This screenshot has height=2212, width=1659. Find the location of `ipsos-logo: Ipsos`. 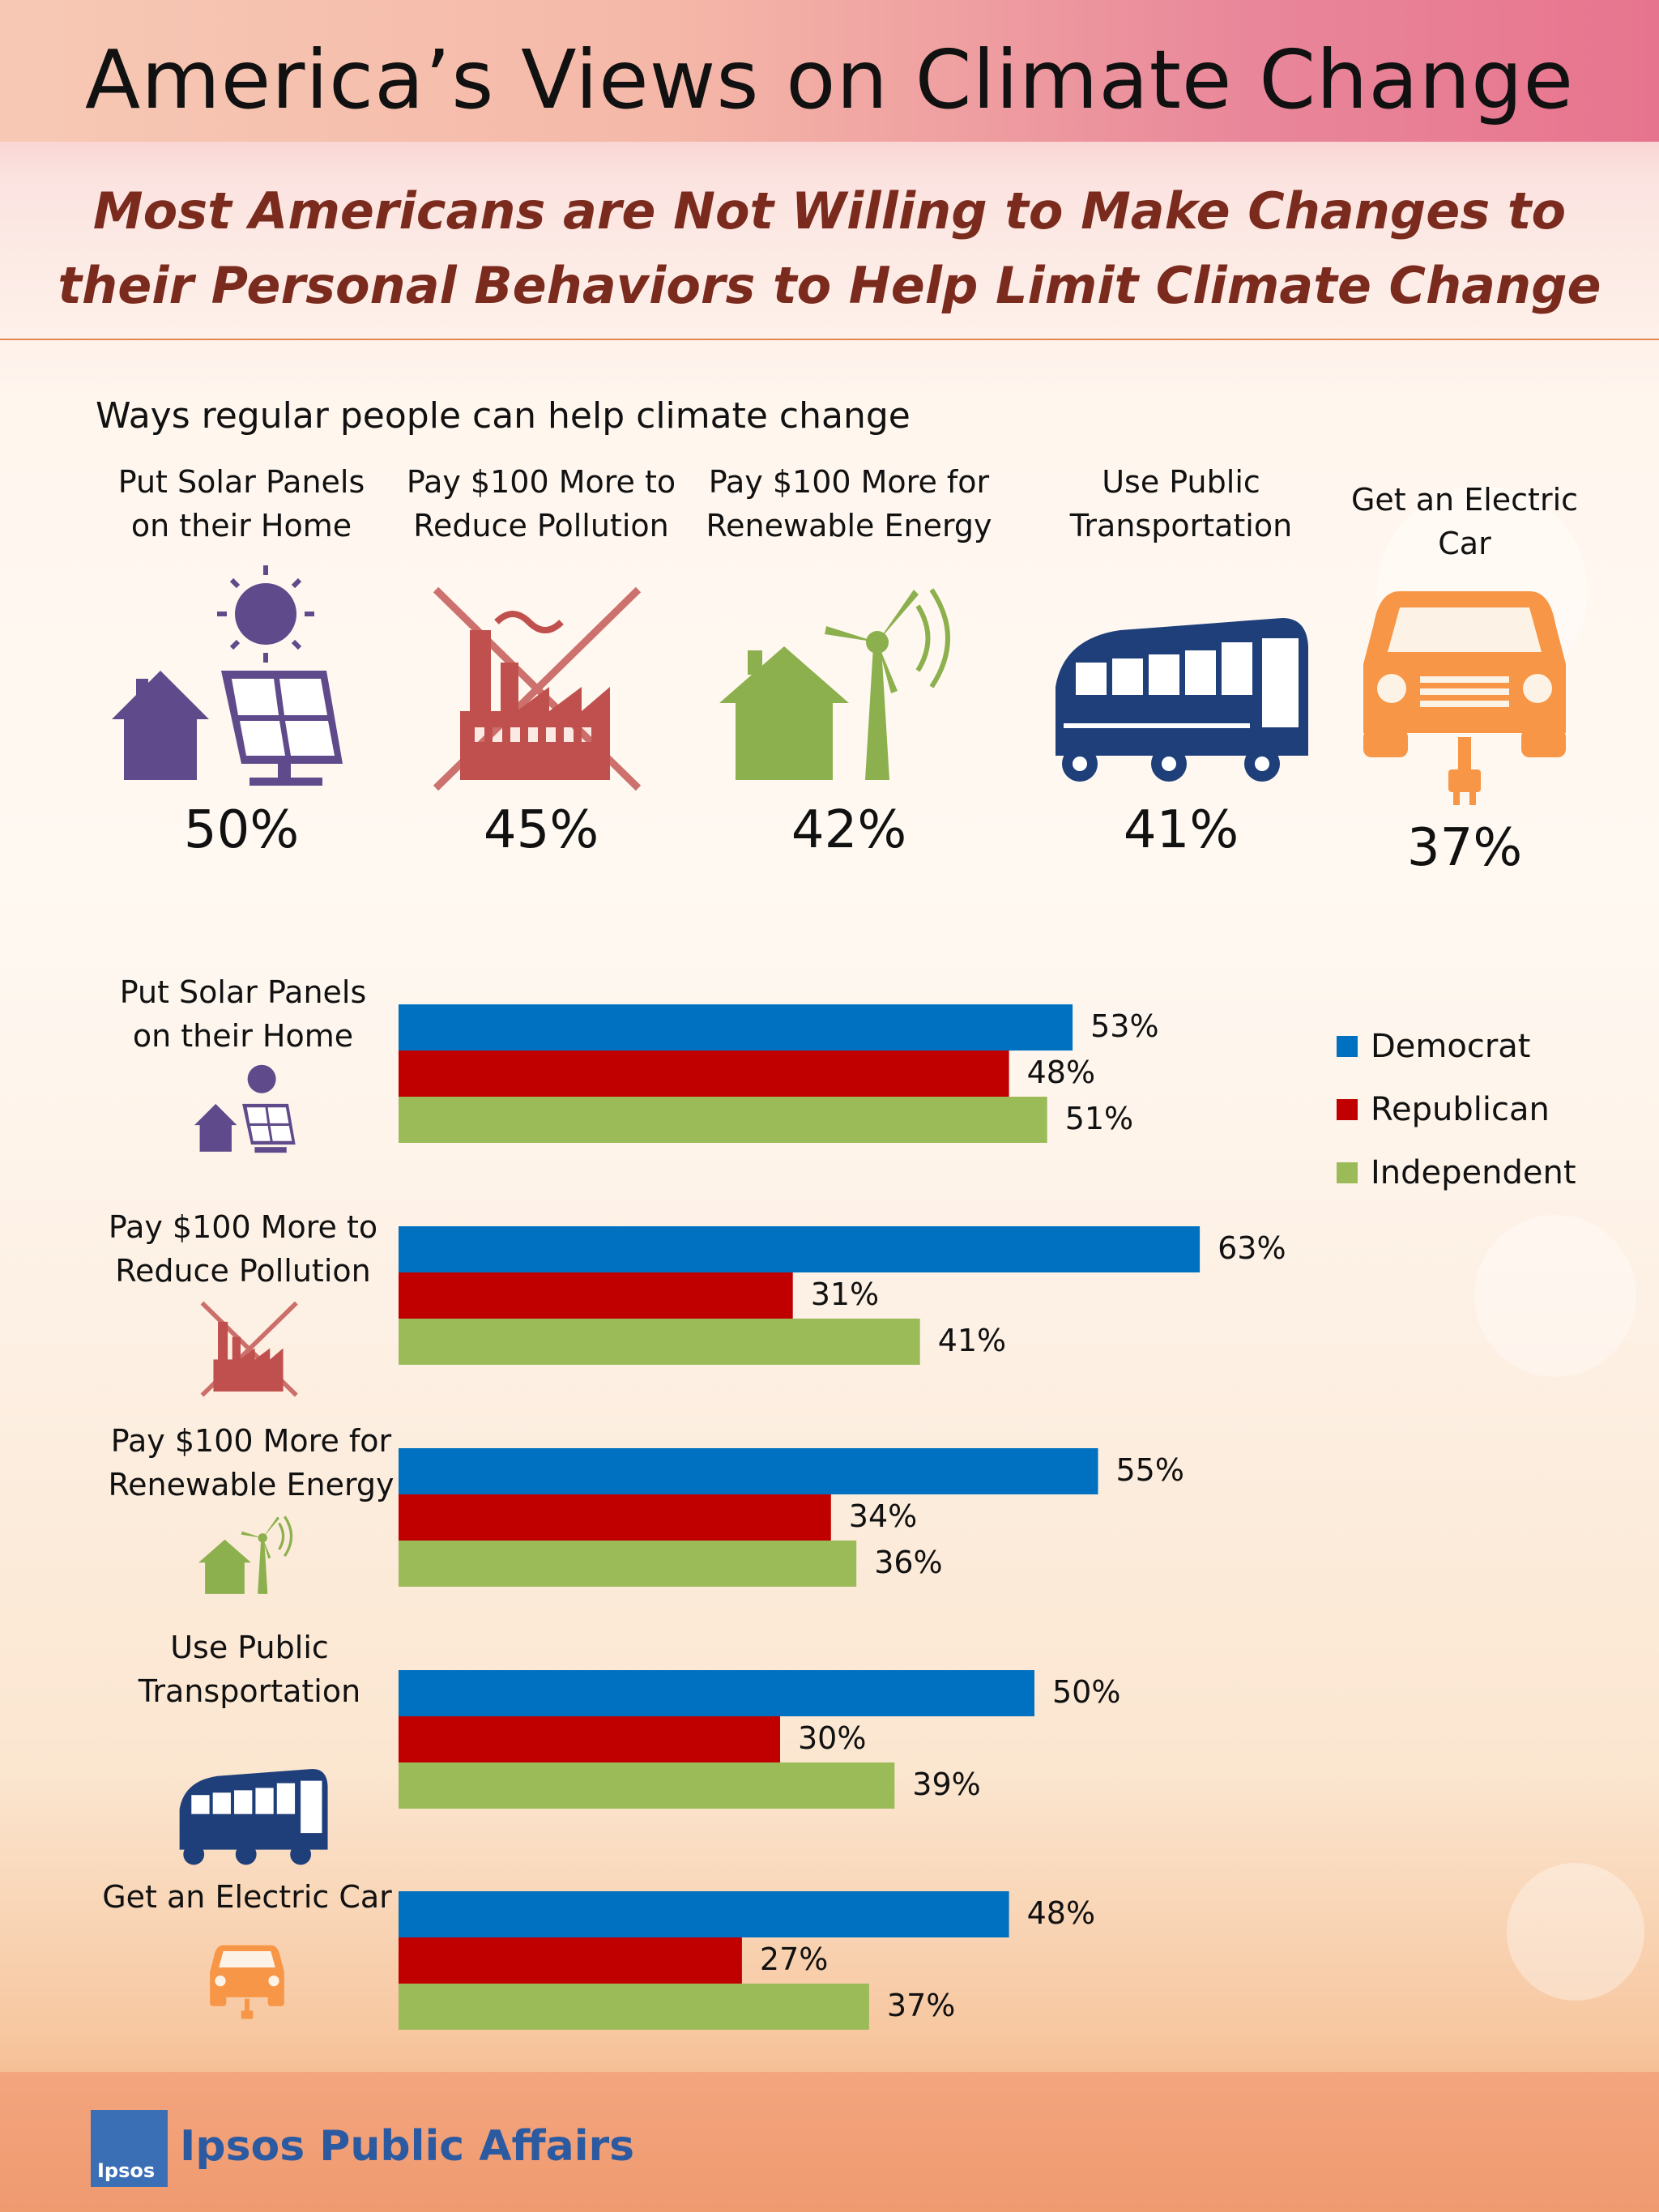

ipsos-logo: Ipsos is located at coordinates (129, 2148).